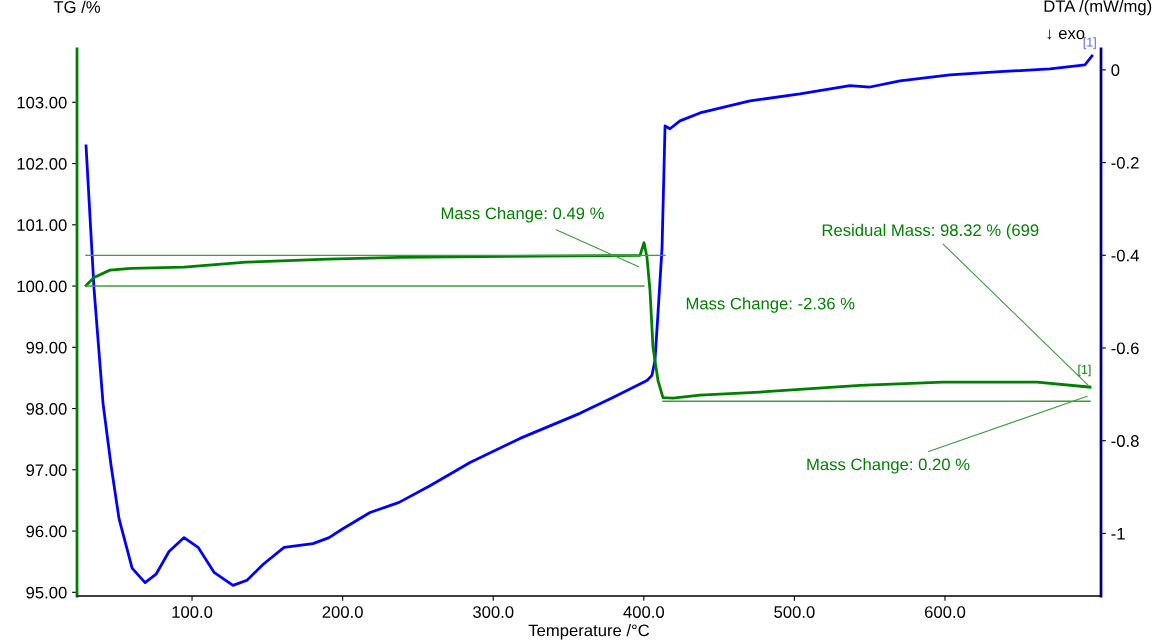 Image resolution: width=1174 pixels, height=644 pixels. Describe the element at coordinates (930, 231) in the screenshot. I see `annotation: Residual Mass: 98.32 % (699` at that location.